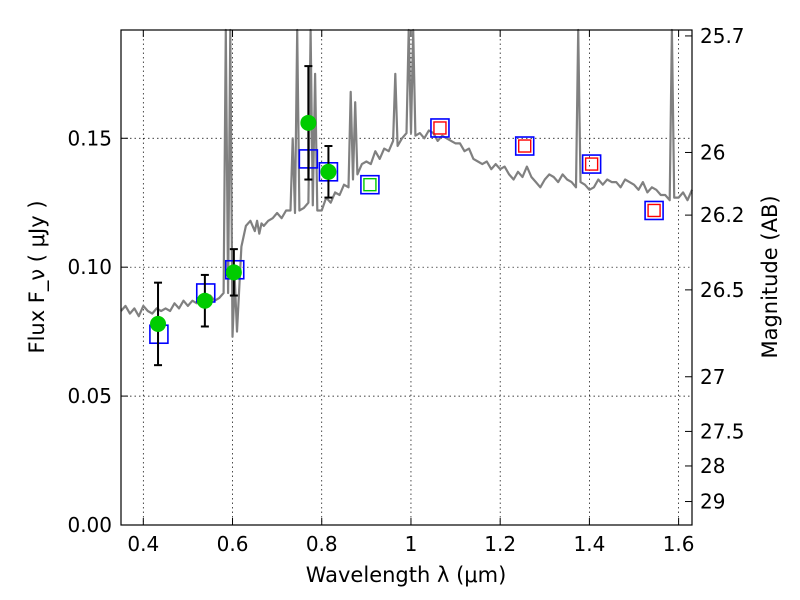 The image size is (800, 600). What do you see at coordinates (406, 575) in the screenshot?
I see `x-axis-label: Wavelength λ (μm)` at bounding box center [406, 575].